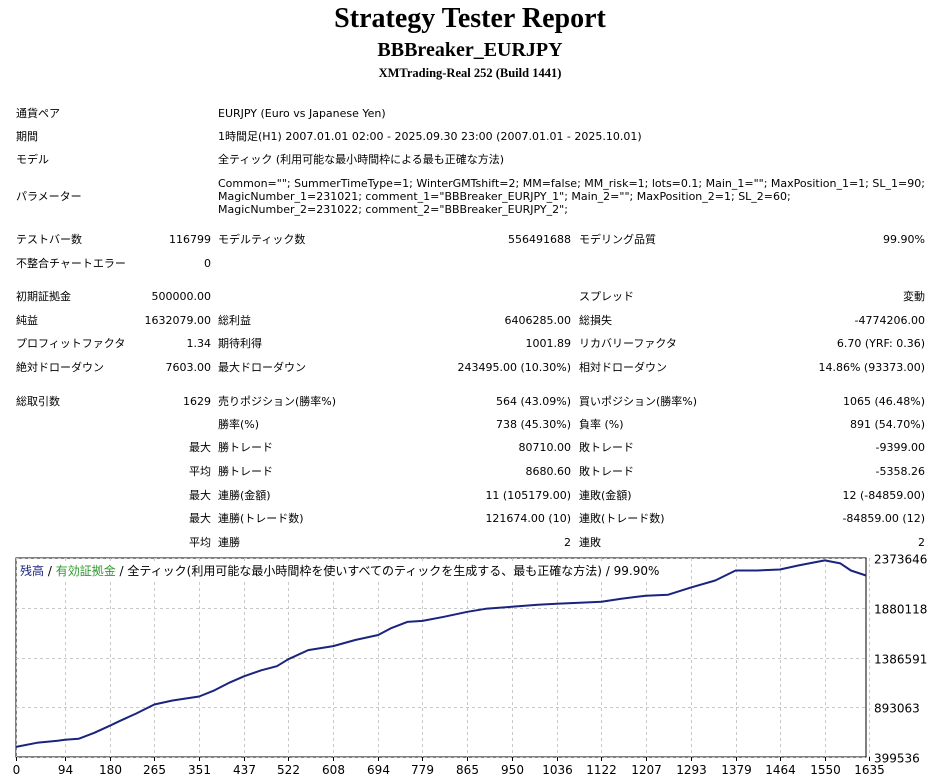  What do you see at coordinates (71, 263) in the screenshot?
I see `mismatch-label: 不整合チャートエラー` at bounding box center [71, 263].